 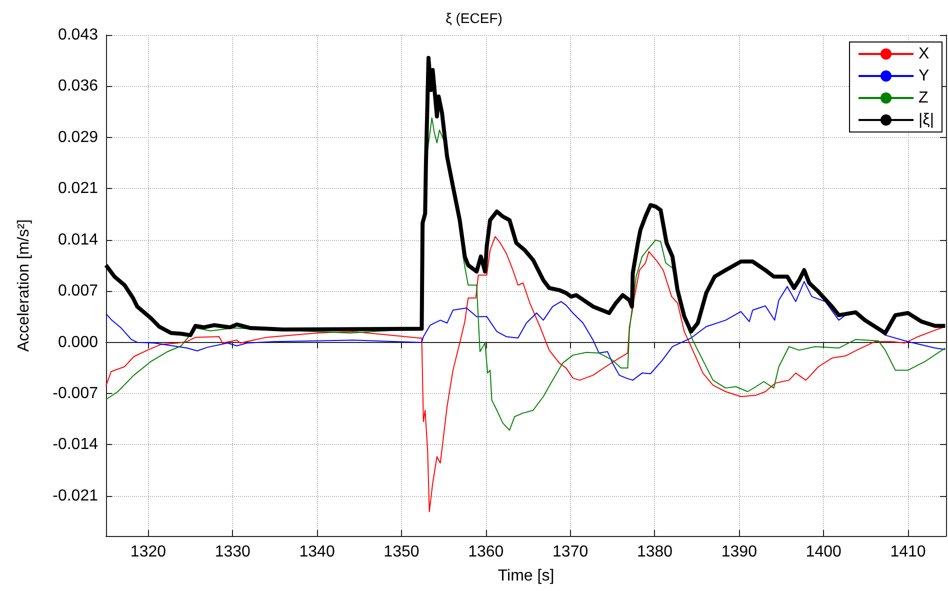 What do you see at coordinates (75, 495) in the screenshot?
I see `y-tick-label: -0.021` at bounding box center [75, 495].